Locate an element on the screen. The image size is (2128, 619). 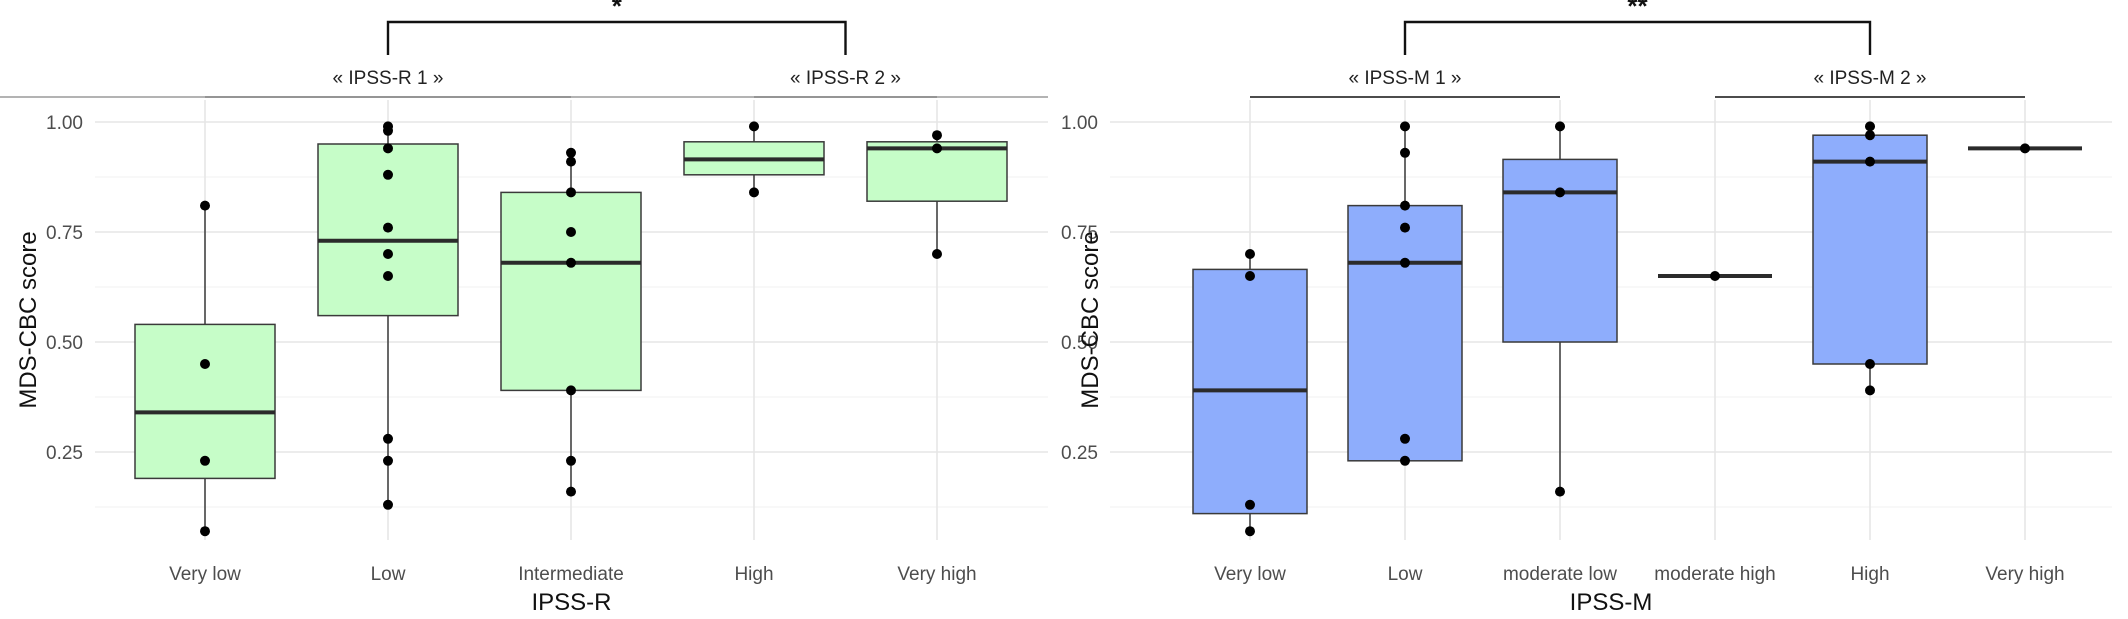
group-label: « IPSS-R 1 » is located at coordinates (388, 78).